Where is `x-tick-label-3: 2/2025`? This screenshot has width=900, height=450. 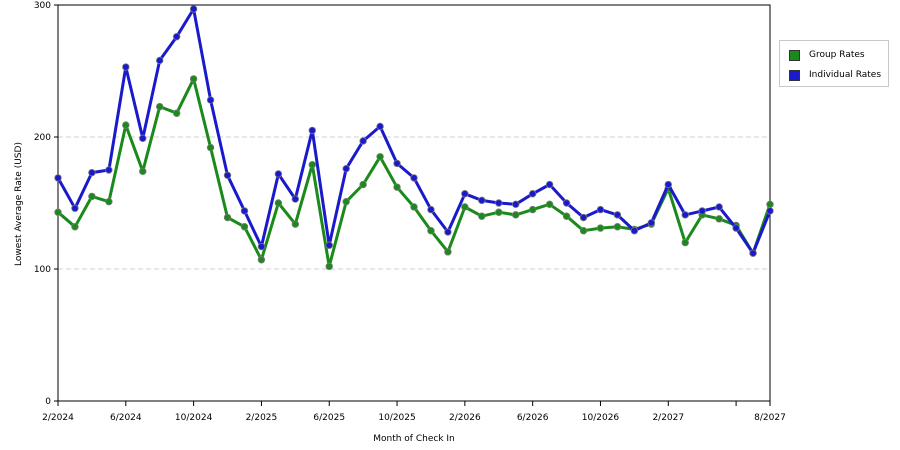 x-tick-label-3: 2/2025 is located at coordinates (262, 418).